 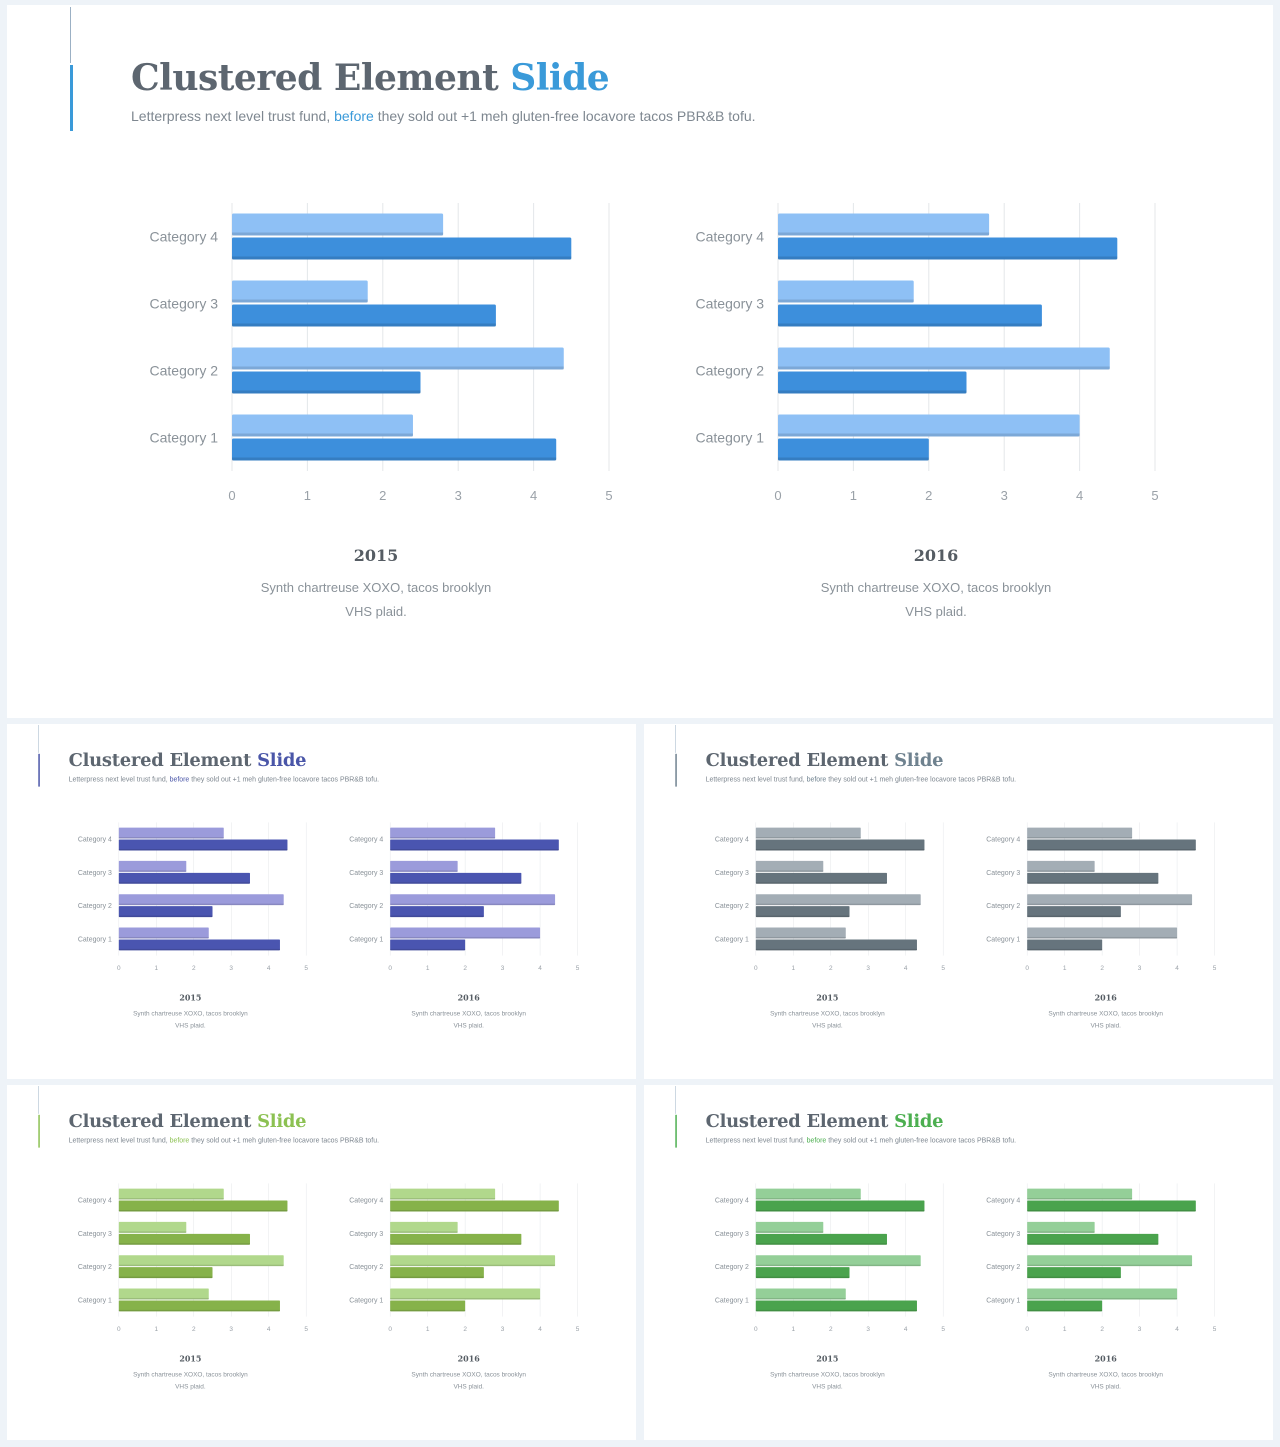 I want to click on caption-year-2016: 2016, so click(x=936, y=555).